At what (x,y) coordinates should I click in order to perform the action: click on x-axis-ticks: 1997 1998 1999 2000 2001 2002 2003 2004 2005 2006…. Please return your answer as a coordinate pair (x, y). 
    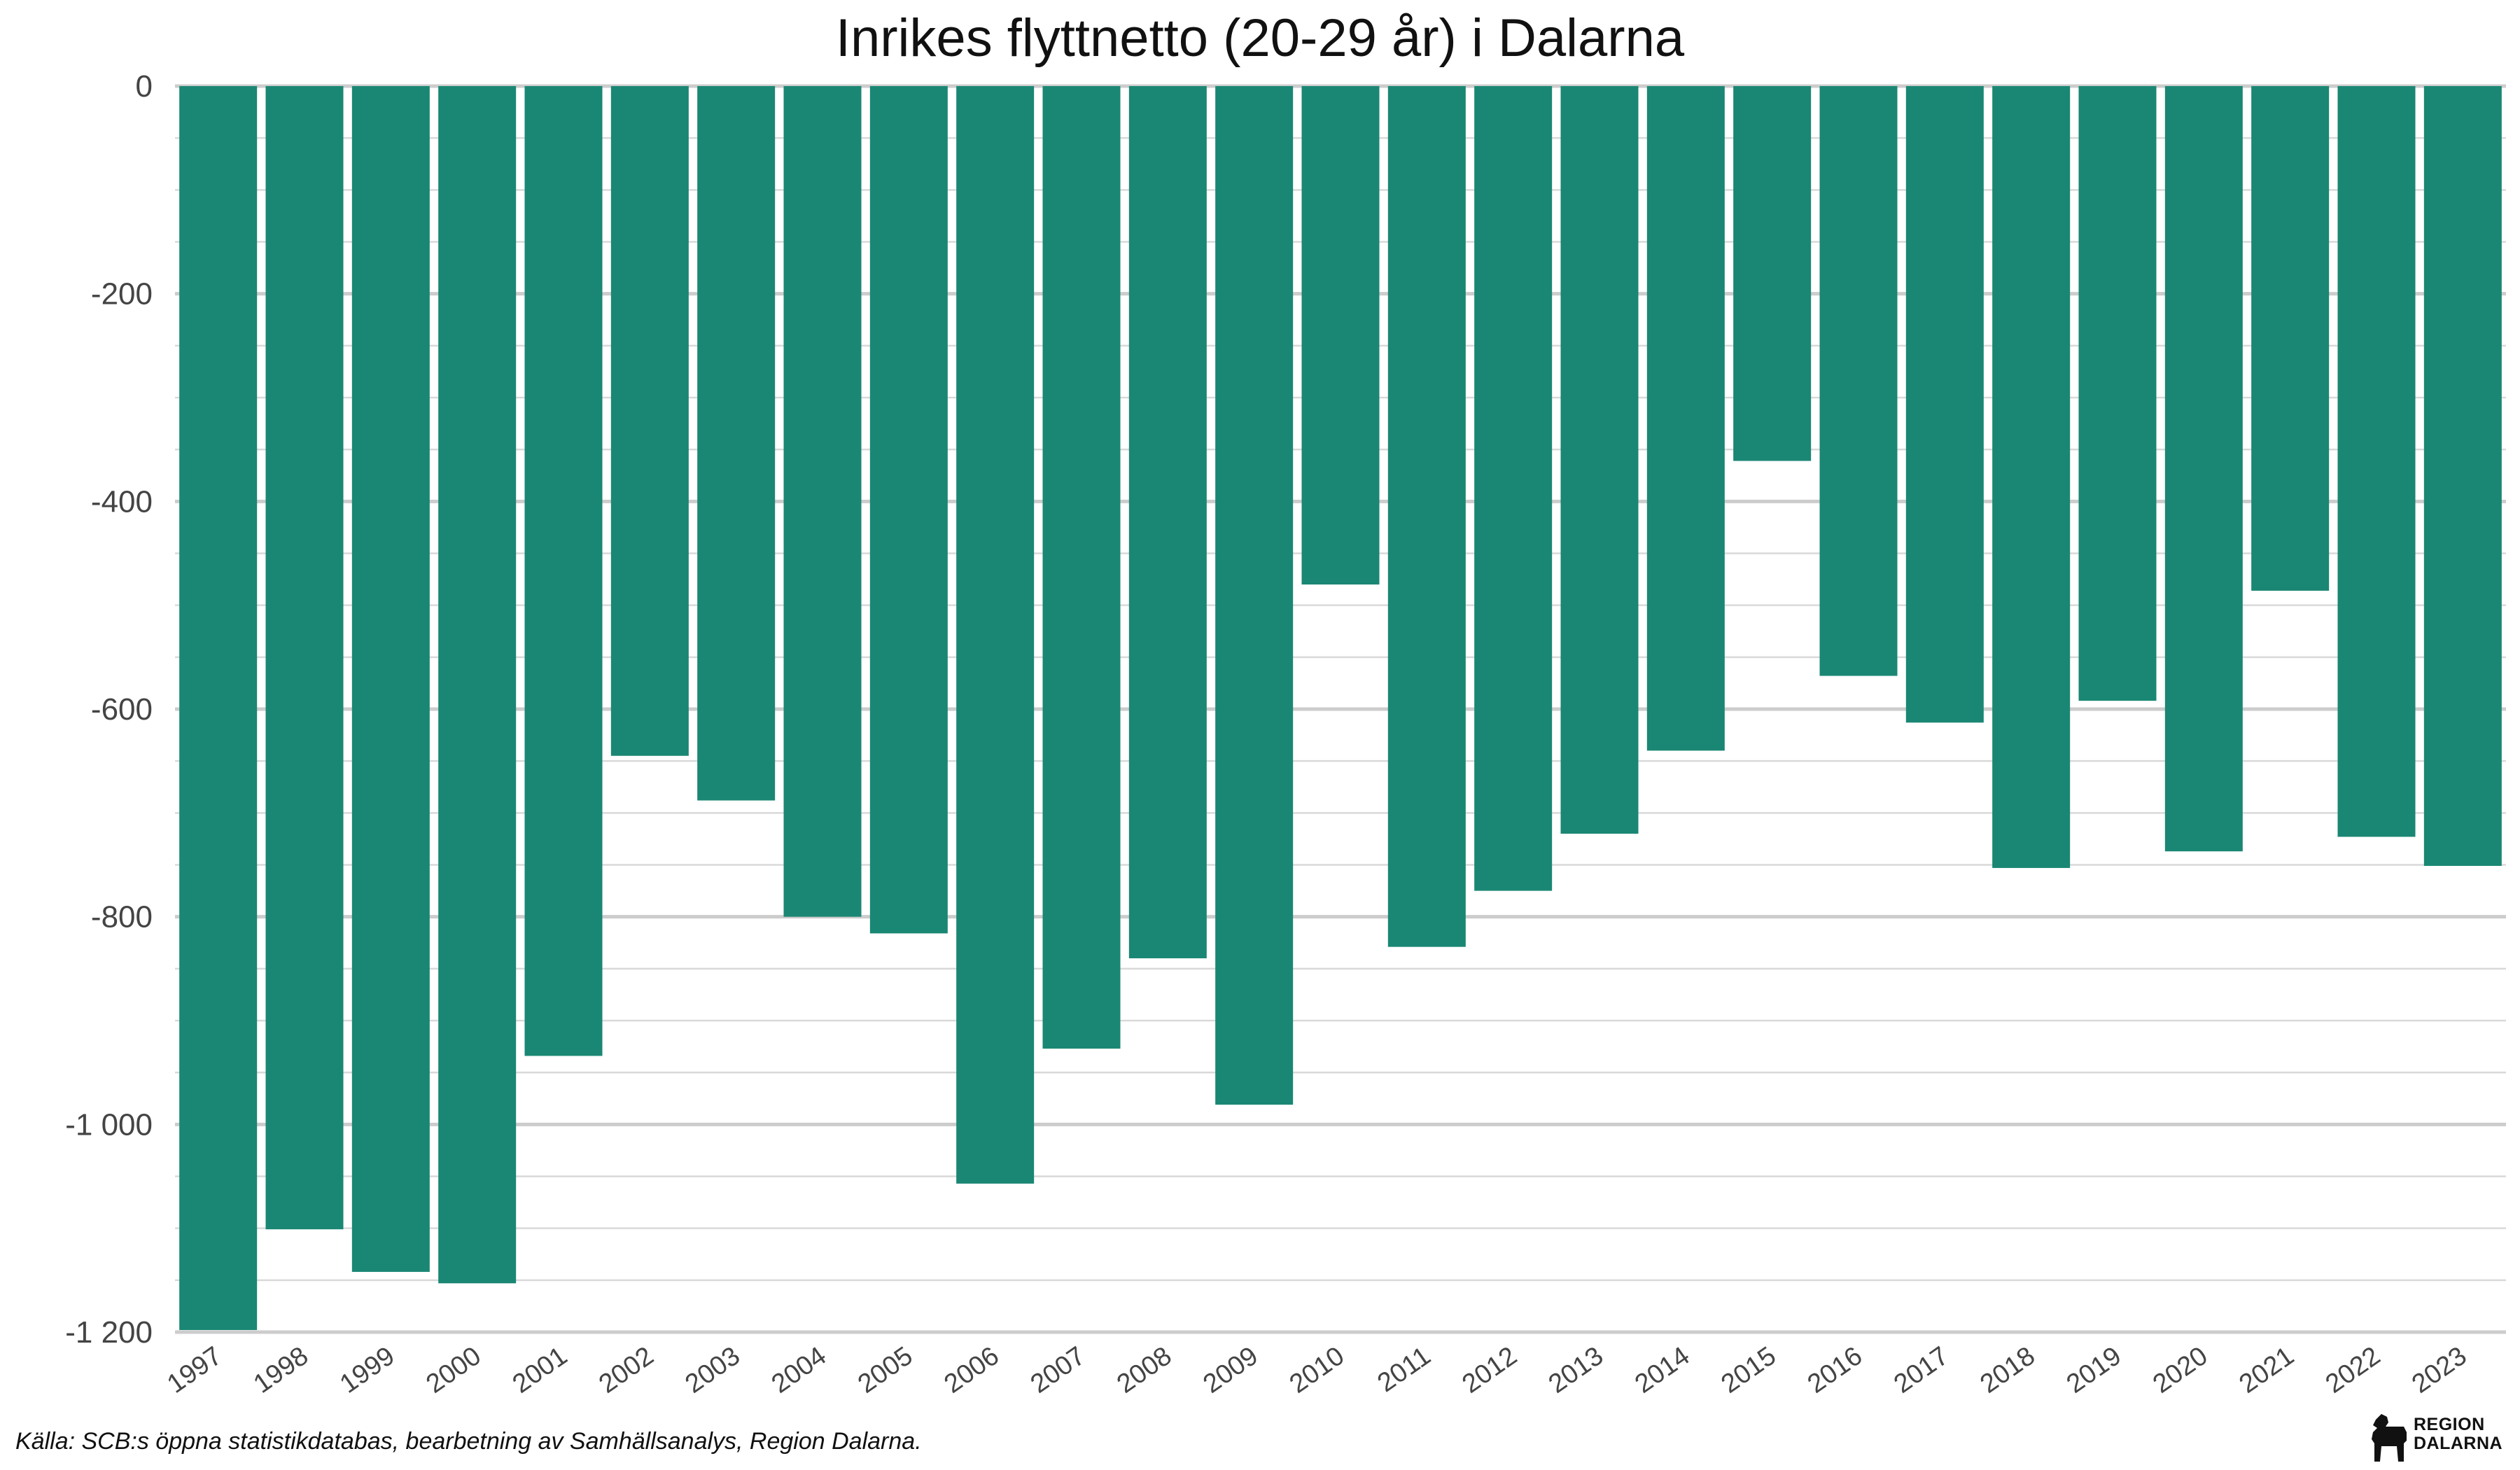
    Looking at the image, I should click on (1317, 1370).